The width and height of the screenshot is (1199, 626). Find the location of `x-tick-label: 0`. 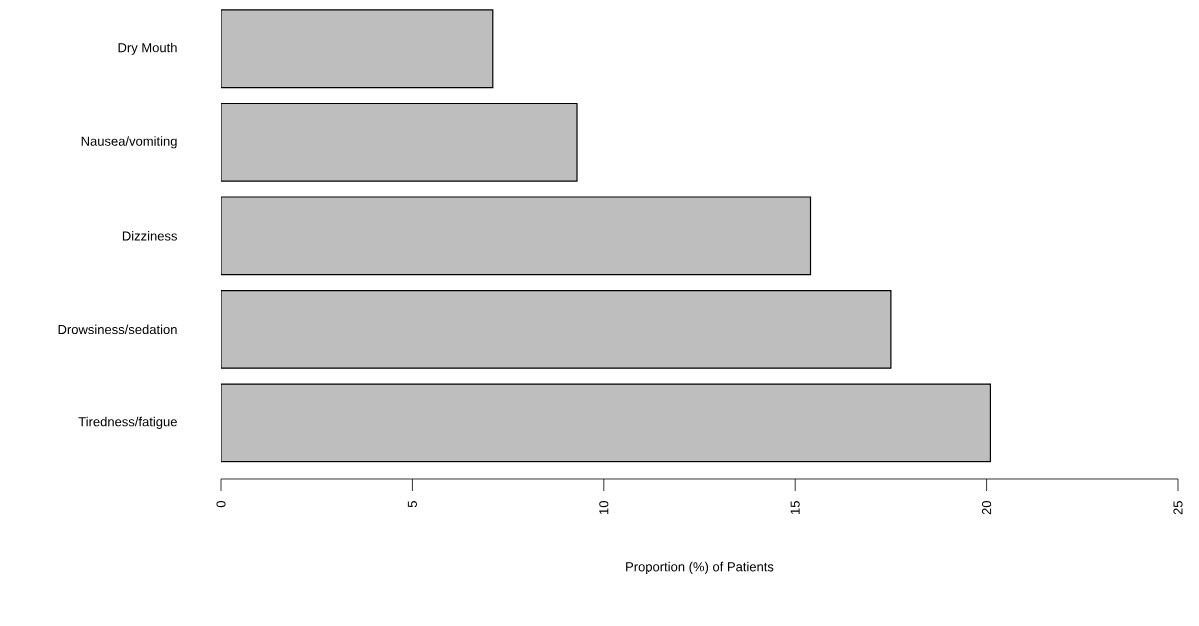

x-tick-label: 0 is located at coordinates (221, 504).